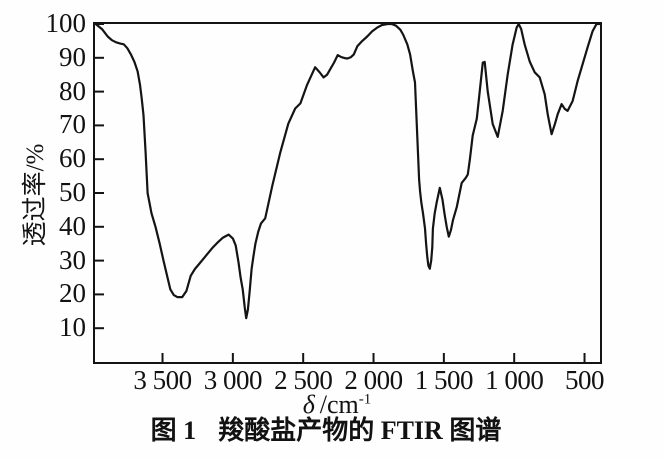 The width and height of the screenshot is (664, 459). I want to click on figure-caption: 图 1 羧酸盐产物的 FTIR 图谱, so click(326, 430).